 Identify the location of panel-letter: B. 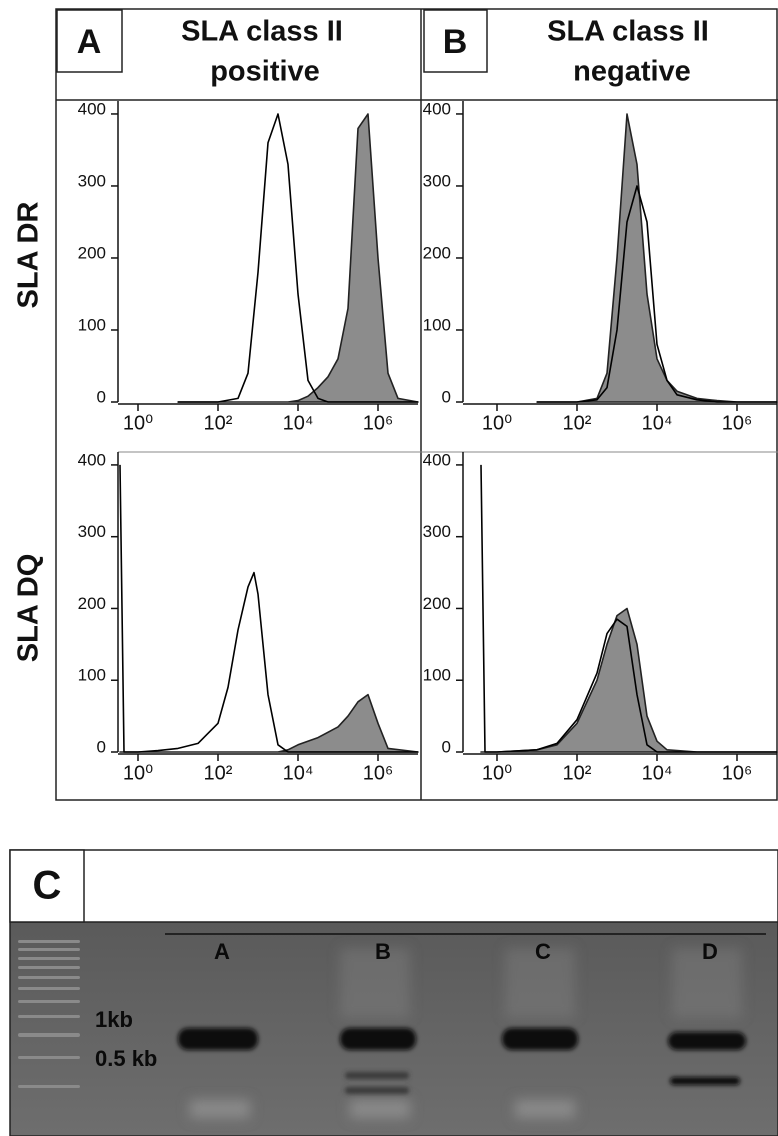
(455, 42).